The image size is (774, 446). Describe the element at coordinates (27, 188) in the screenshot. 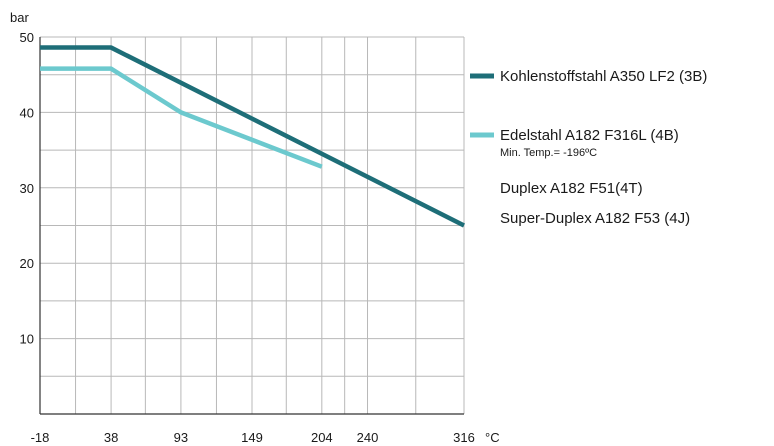

I see `y-tick-label: 30` at that location.